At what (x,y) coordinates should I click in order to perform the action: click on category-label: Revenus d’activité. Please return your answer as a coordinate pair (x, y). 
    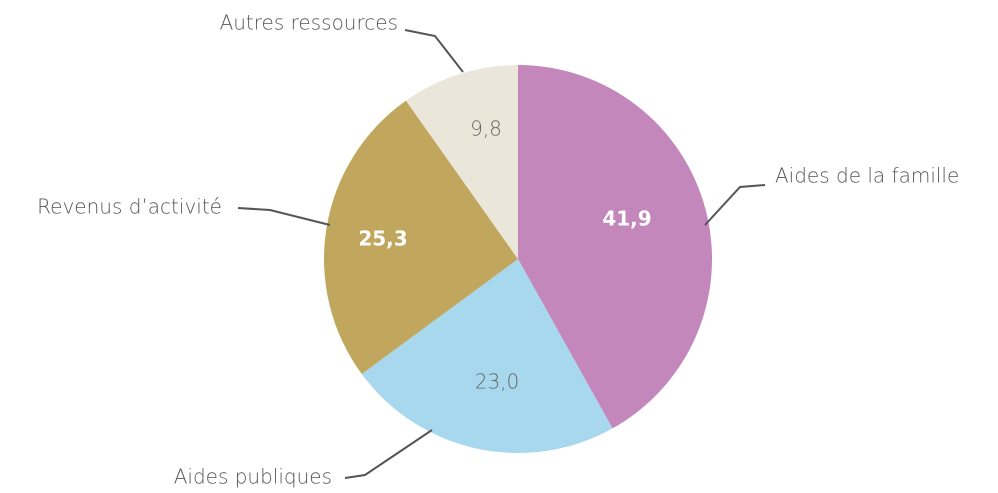
    Looking at the image, I should click on (129, 207).